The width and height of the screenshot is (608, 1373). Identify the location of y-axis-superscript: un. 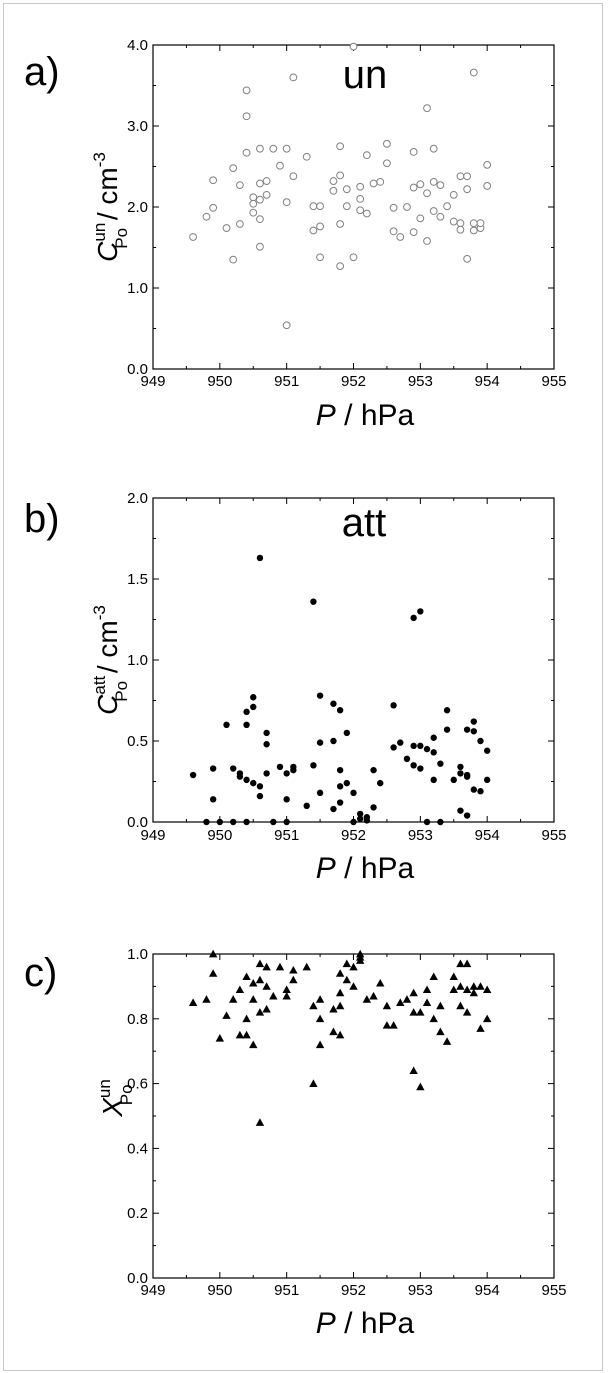
(104, 1088).